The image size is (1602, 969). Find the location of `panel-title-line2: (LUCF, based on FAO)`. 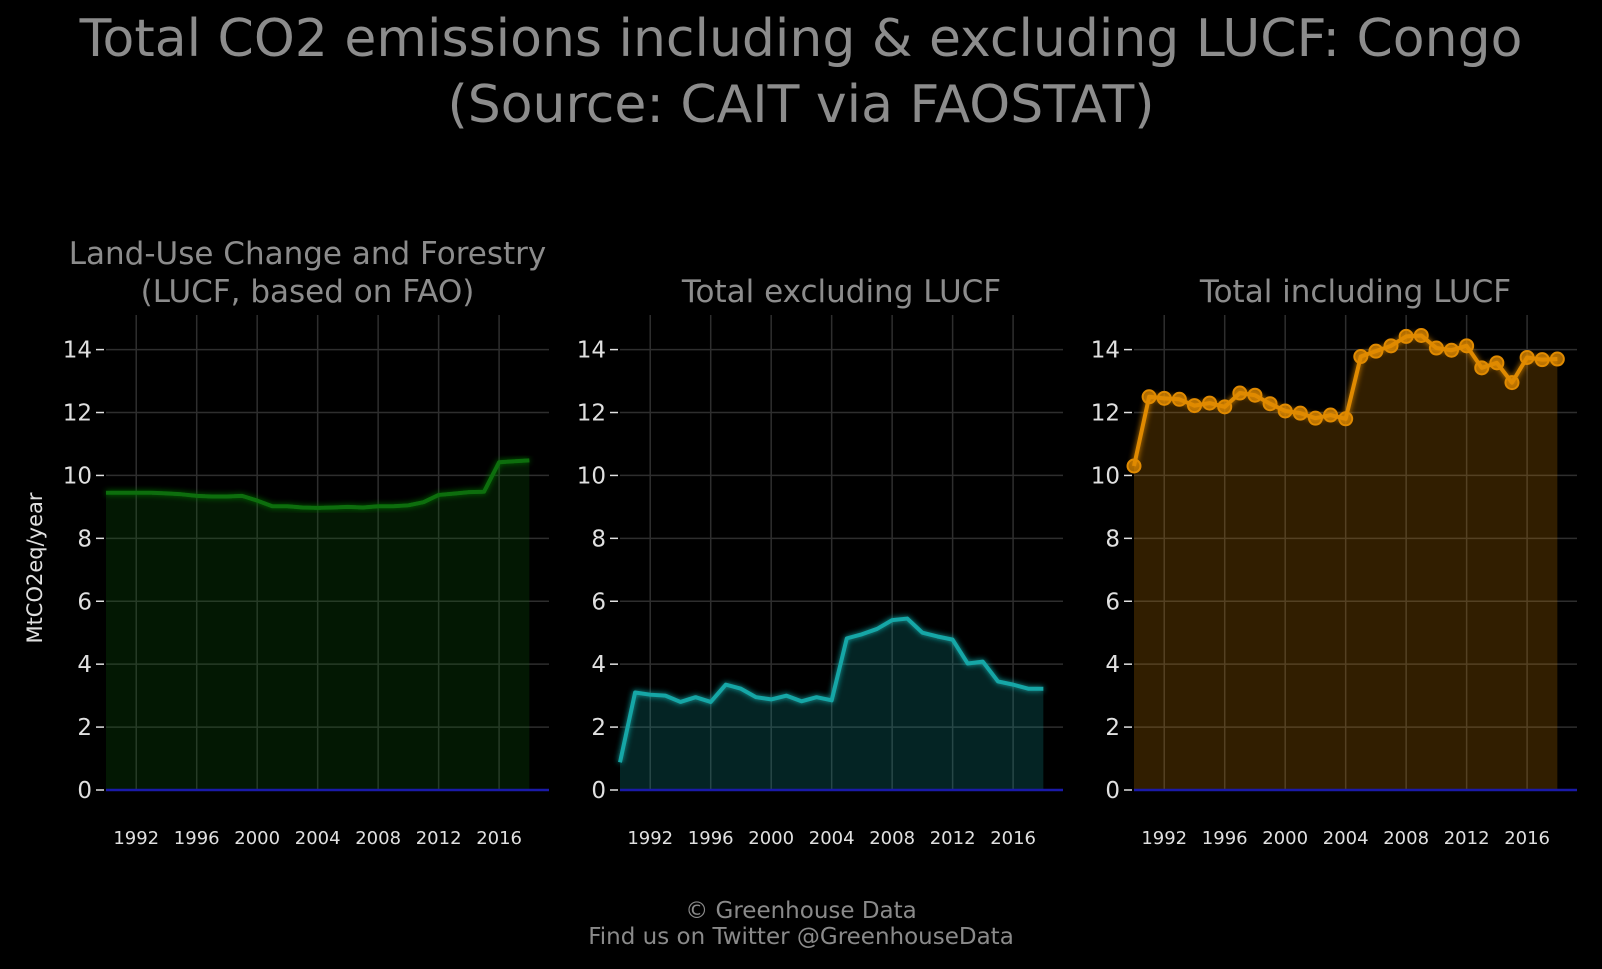

panel-title-line2: (LUCF, based on FAO) is located at coordinates (308, 292).